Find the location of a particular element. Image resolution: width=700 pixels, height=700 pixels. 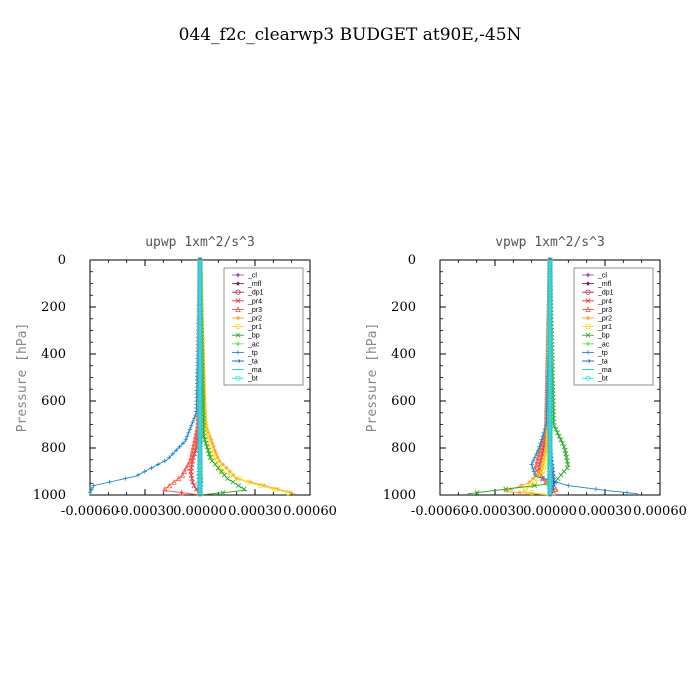

legend-label: _ma is located at coordinates (254, 370).